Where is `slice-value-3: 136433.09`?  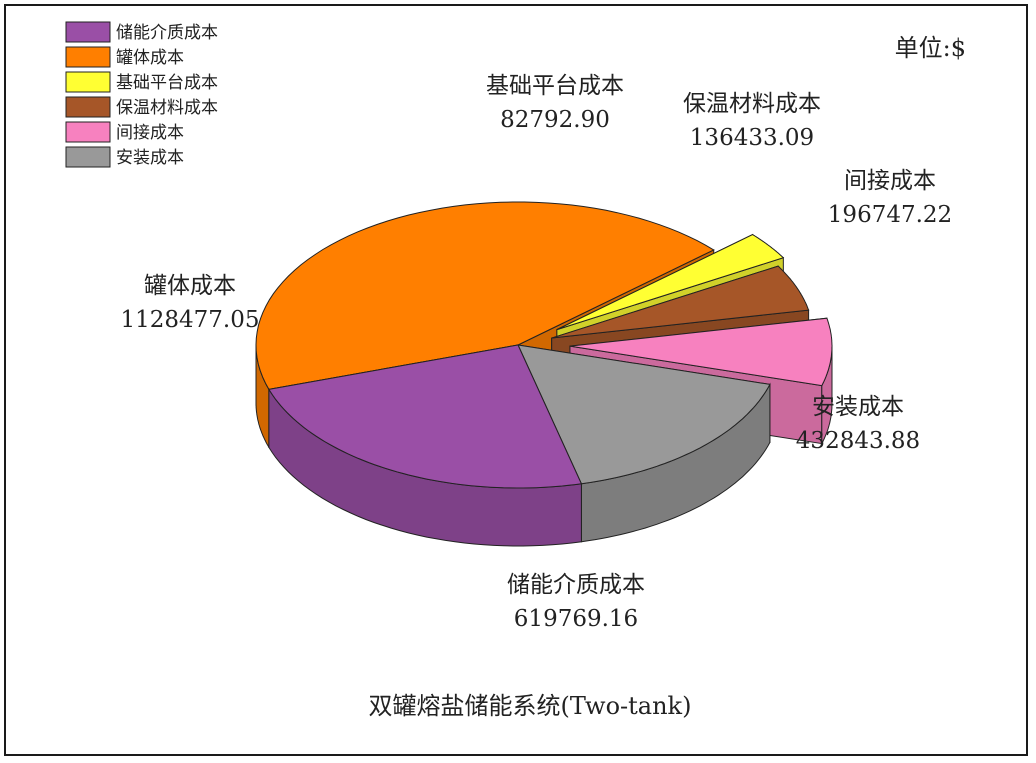
slice-value-3: 136433.09 is located at coordinates (752, 138).